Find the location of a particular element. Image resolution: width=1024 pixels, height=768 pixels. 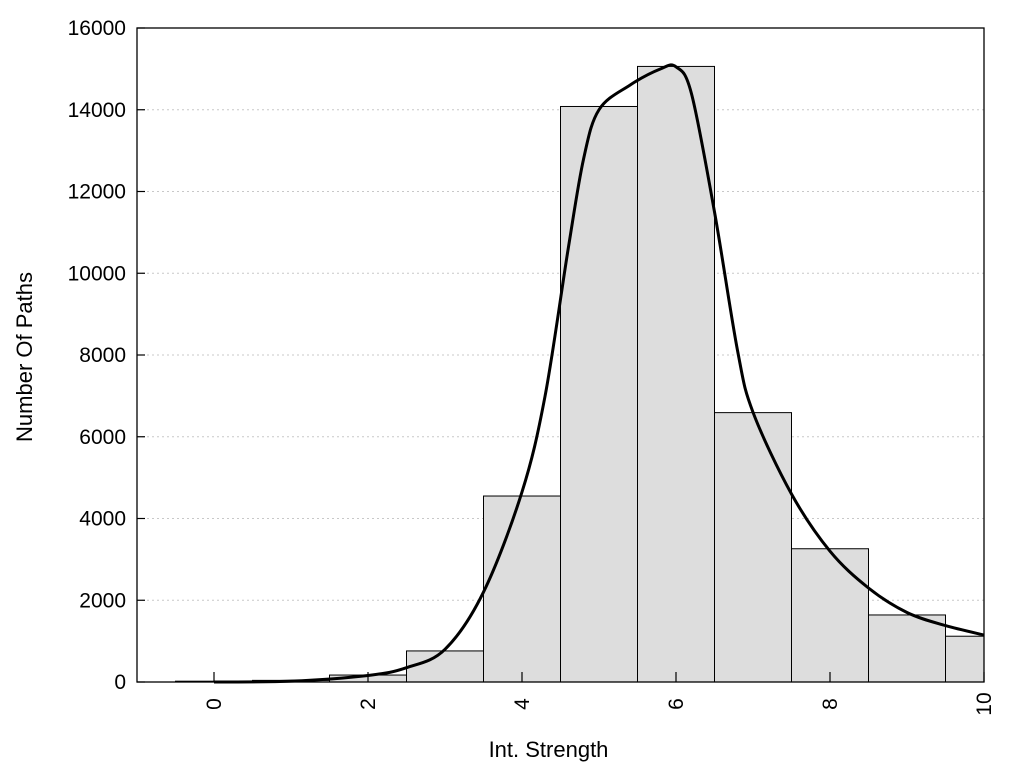

y-tick-label: 4000 is located at coordinates (102, 519).